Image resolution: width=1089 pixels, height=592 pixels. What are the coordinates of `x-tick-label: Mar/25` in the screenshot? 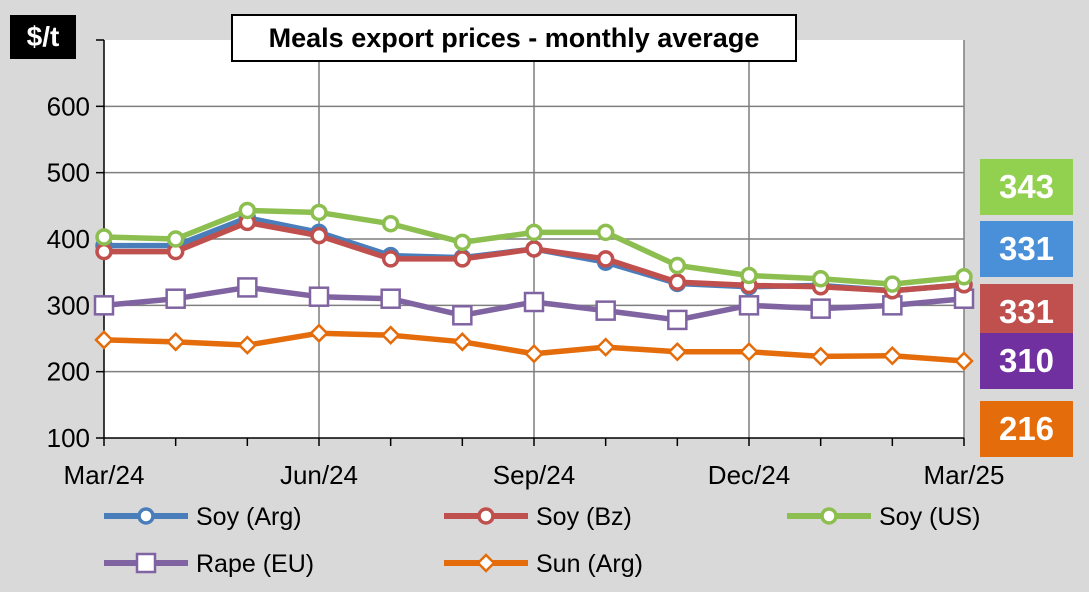 It's located at (964, 475).